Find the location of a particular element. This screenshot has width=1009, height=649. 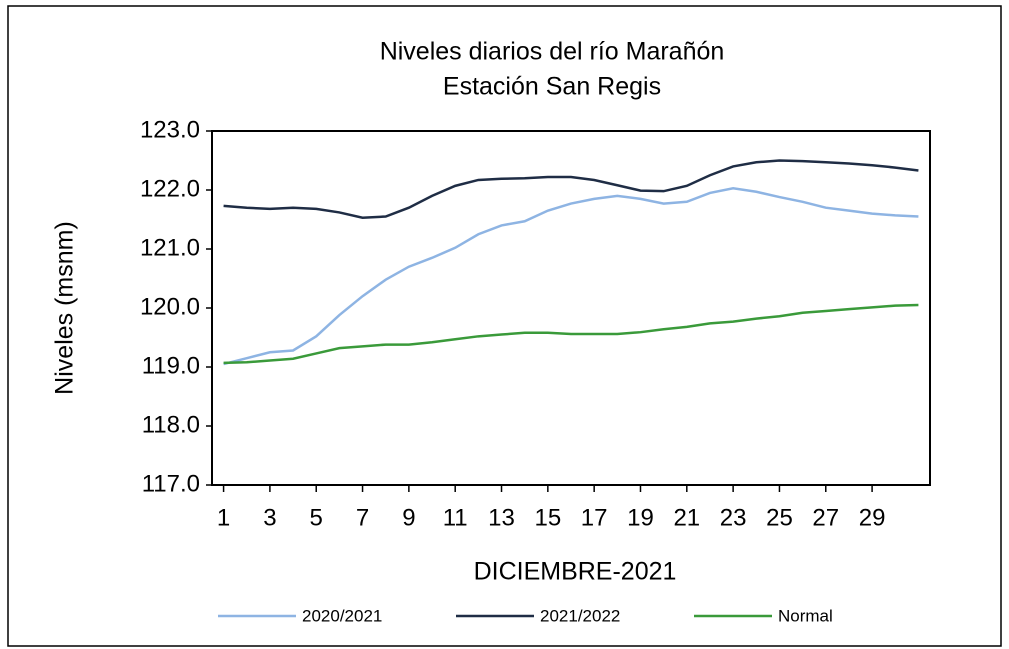

legend-label: Normal is located at coordinates (805, 615).